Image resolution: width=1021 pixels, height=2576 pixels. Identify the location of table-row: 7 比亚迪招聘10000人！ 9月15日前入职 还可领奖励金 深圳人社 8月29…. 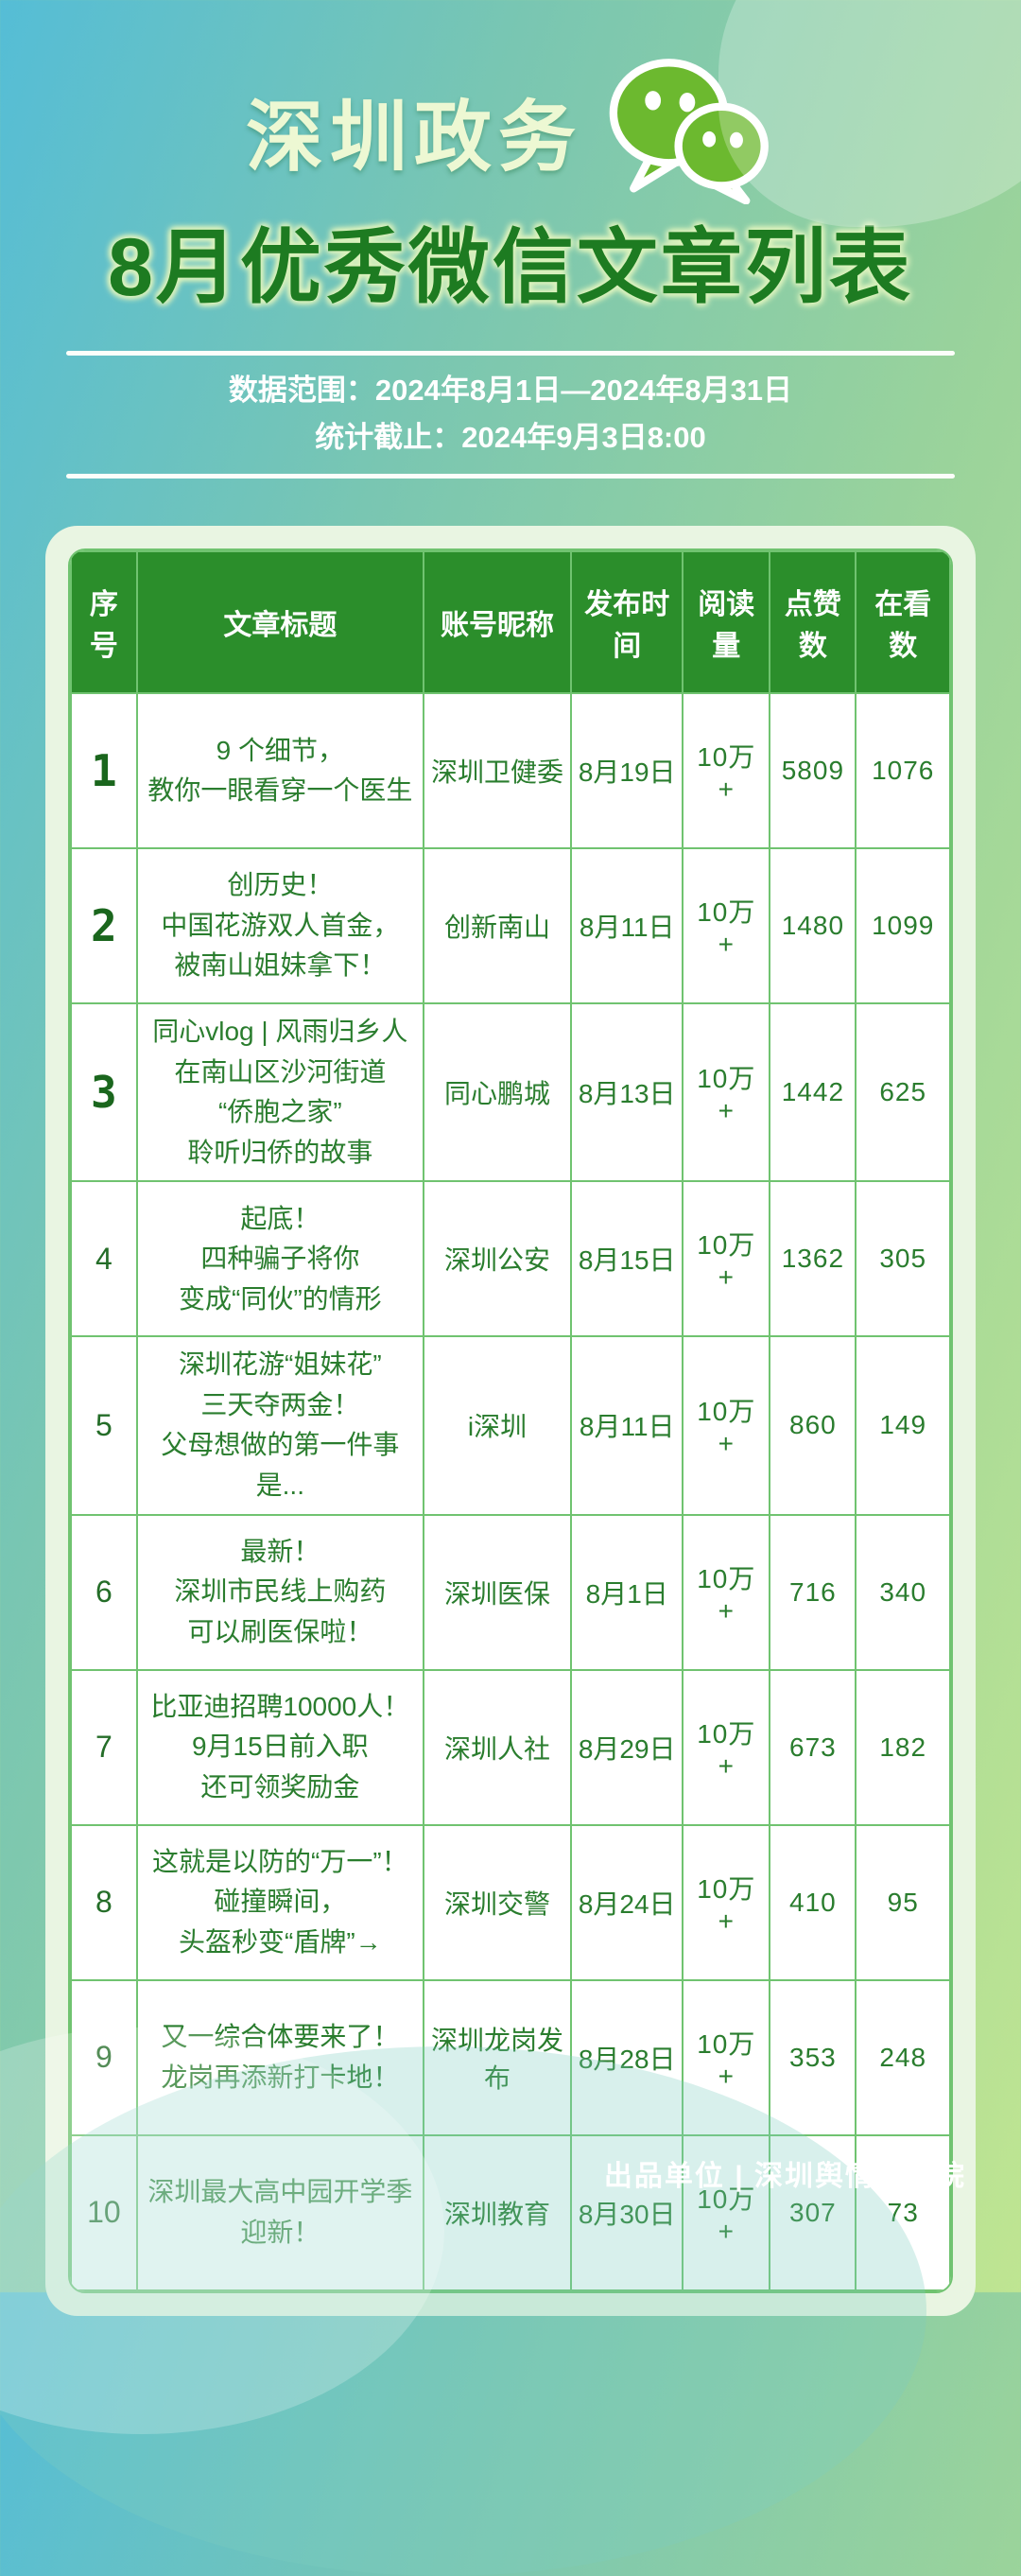
(510, 1747).